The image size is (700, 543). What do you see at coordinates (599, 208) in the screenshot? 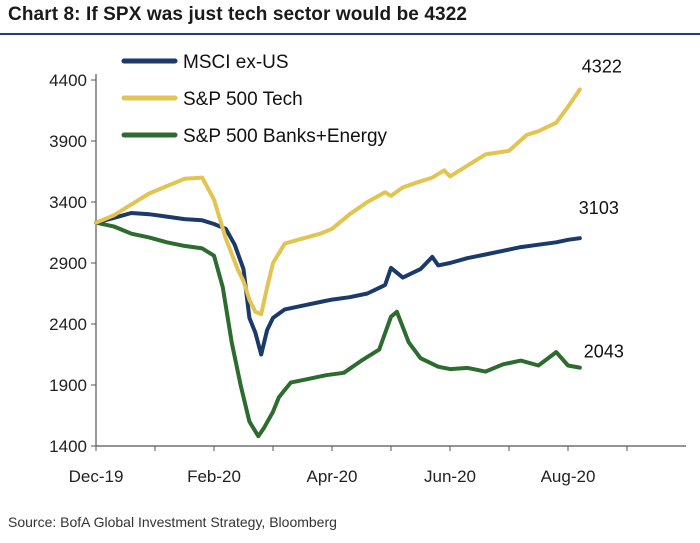
I see `end-value-label: 3103` at bounding box center [599, 208].